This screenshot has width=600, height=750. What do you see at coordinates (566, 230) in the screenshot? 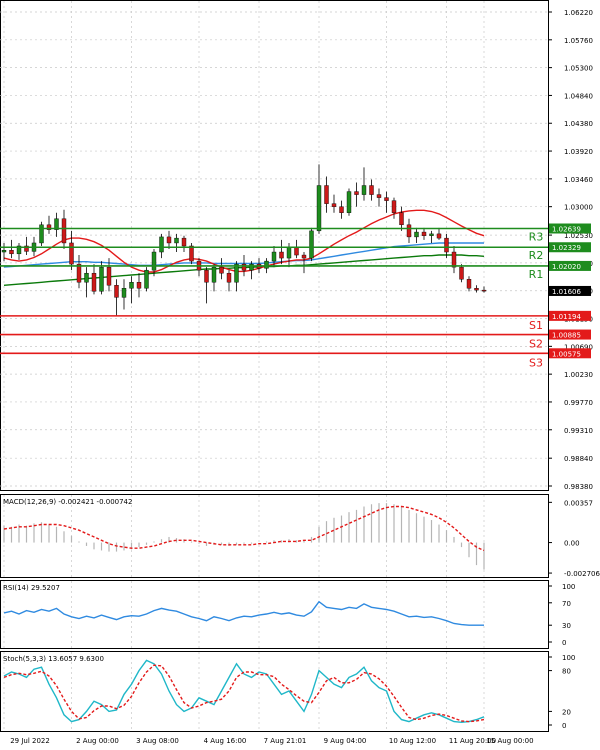
I see `level-price-label-r3: 1.02639` at bounding box center [566, 230].